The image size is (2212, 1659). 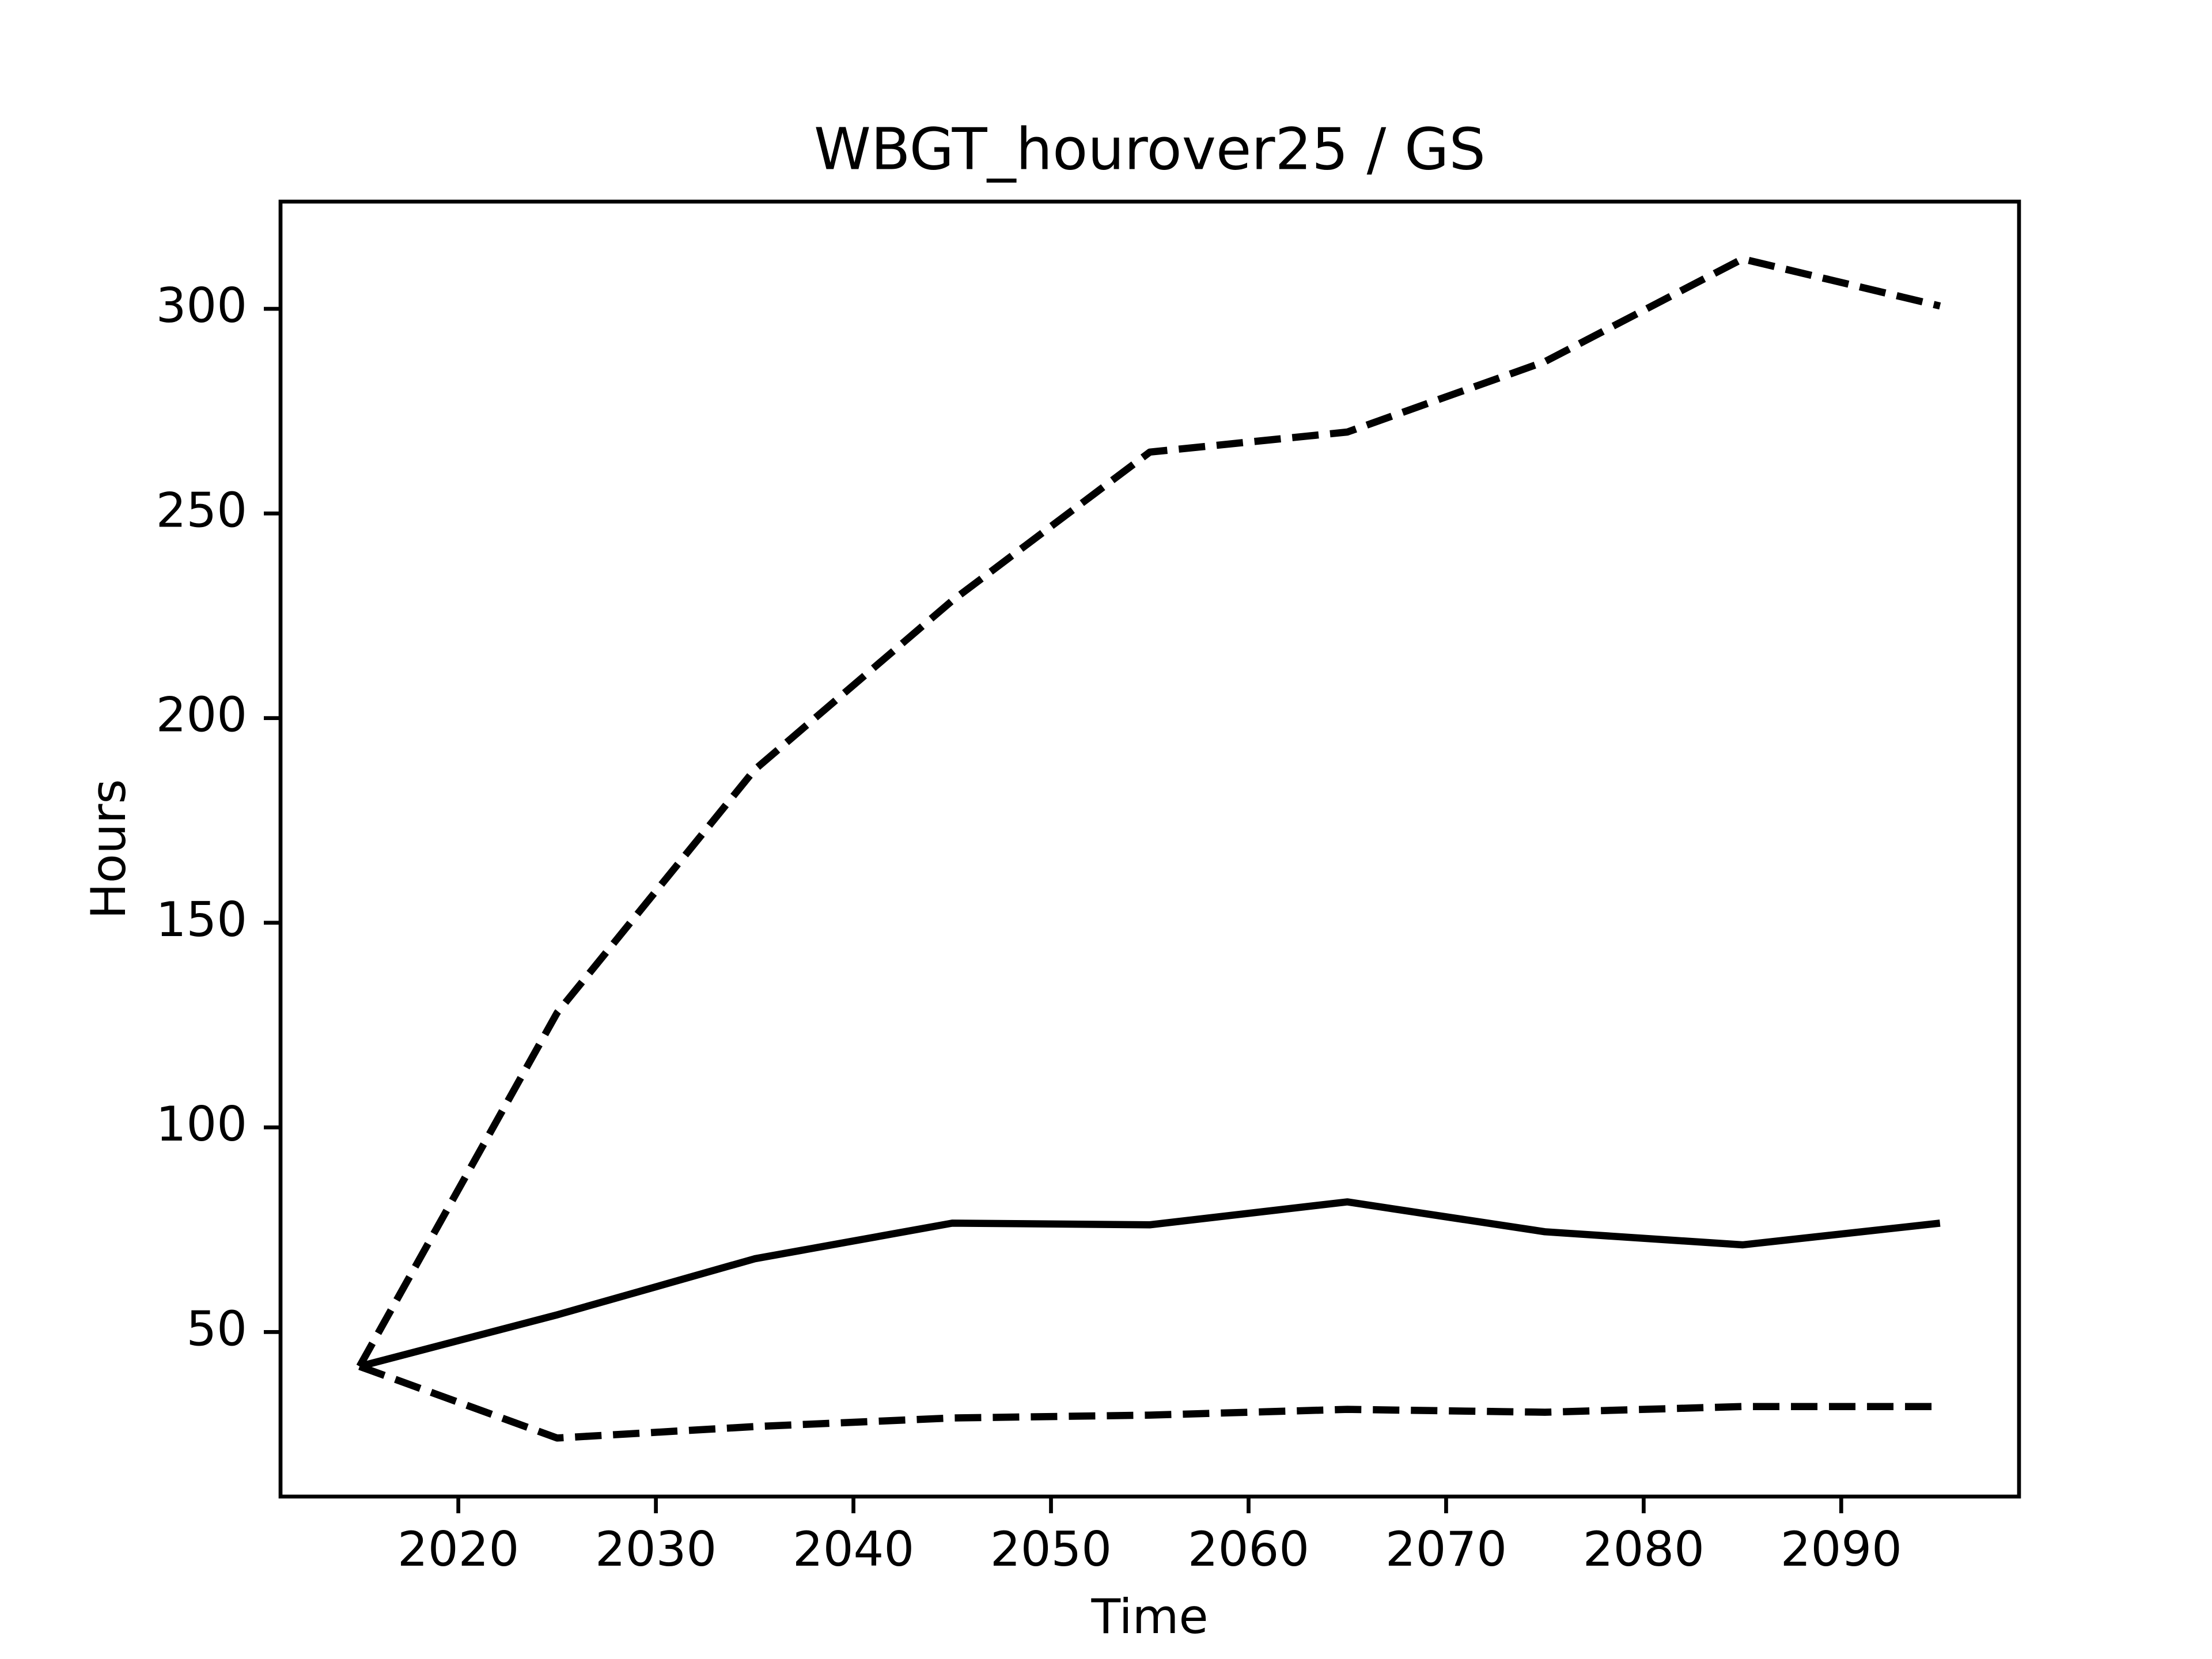 I want to click on x-axis-label: Time, so click(x=1149, y=1617).